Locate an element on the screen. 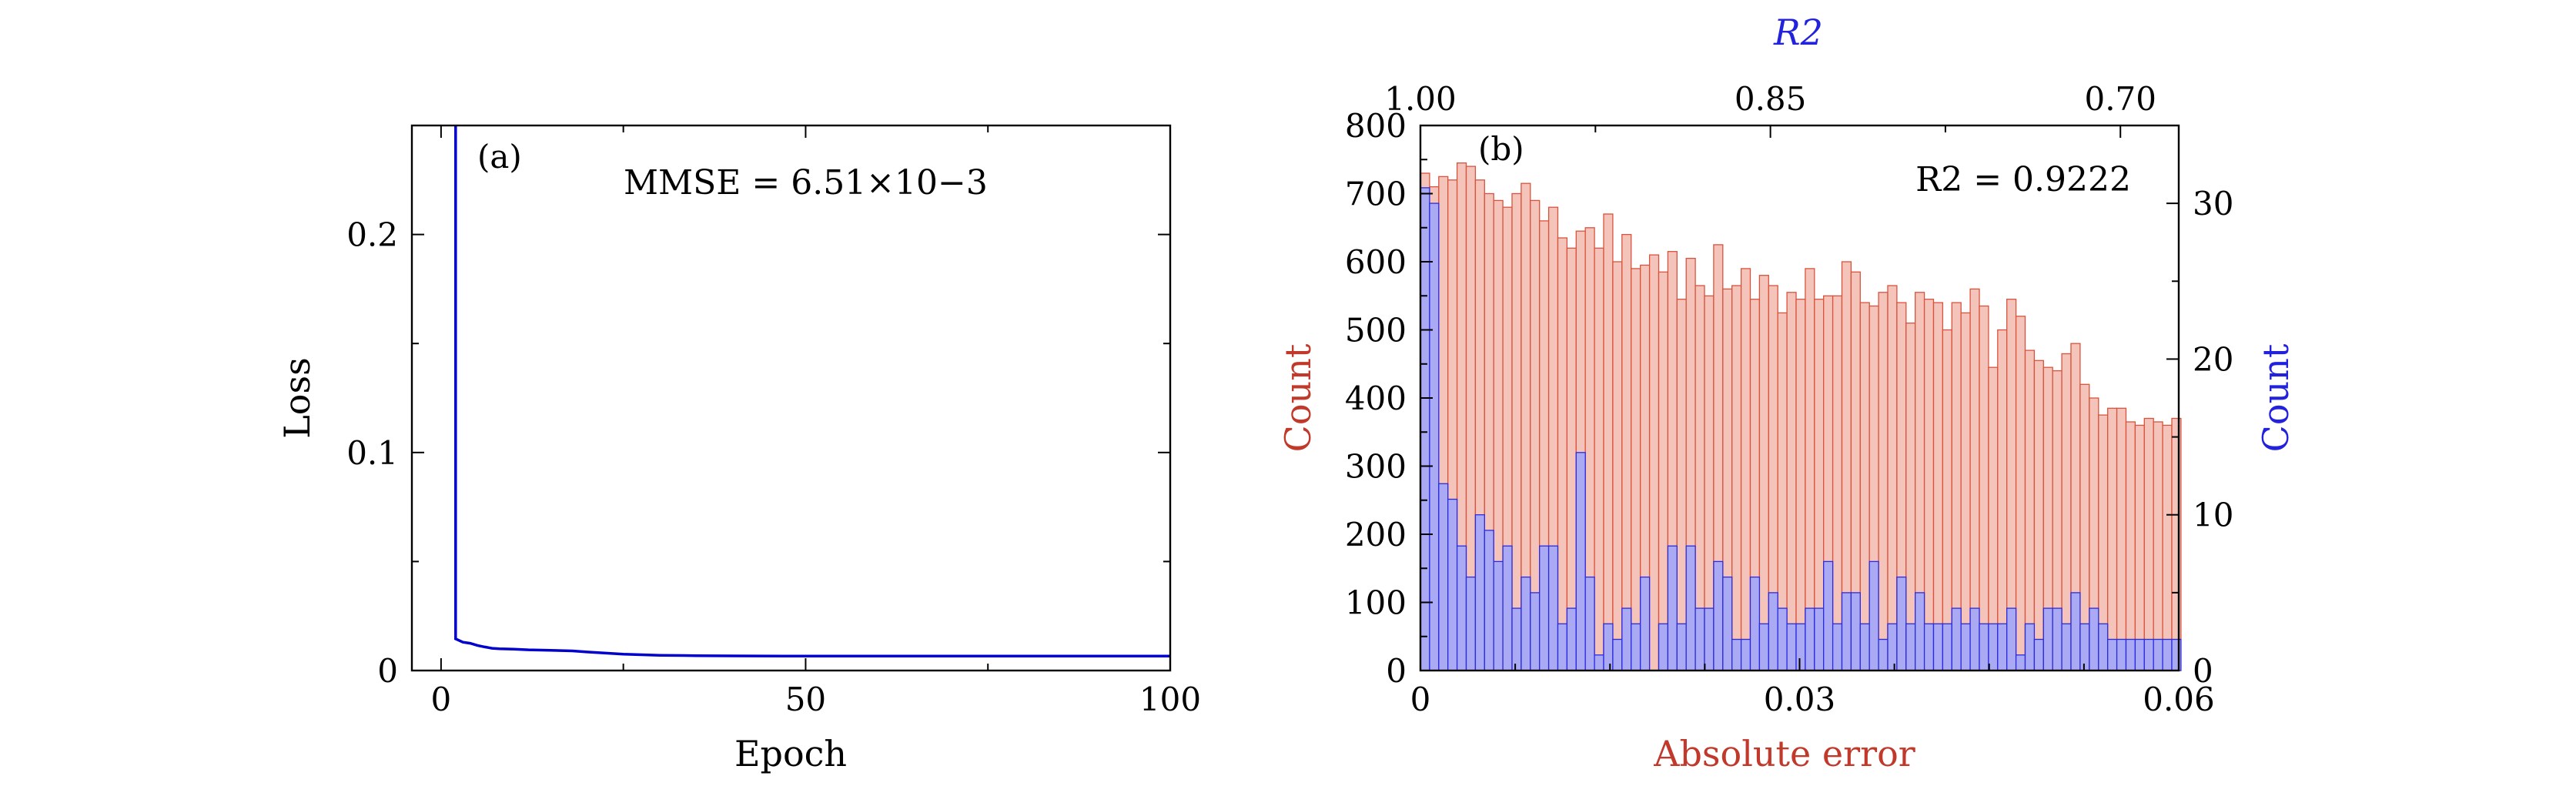 This screenshot has width=2576, height=786. x-tick-label: 100 is located at coordinates (1170, 699).